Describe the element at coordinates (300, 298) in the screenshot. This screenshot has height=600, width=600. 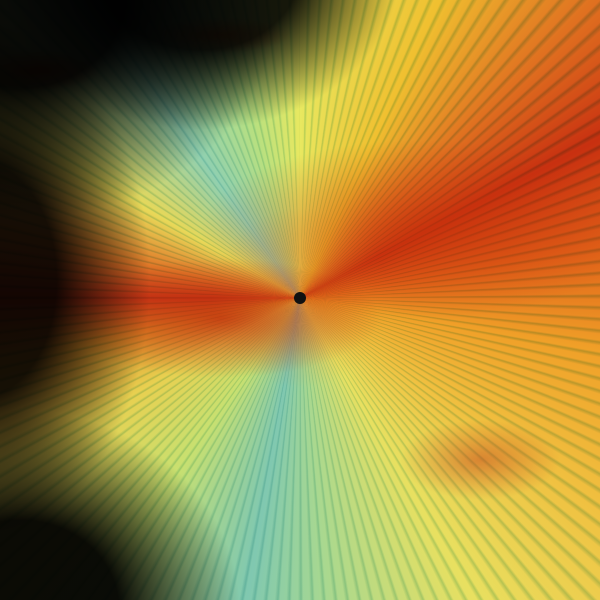
I see `radar-center` at that location.